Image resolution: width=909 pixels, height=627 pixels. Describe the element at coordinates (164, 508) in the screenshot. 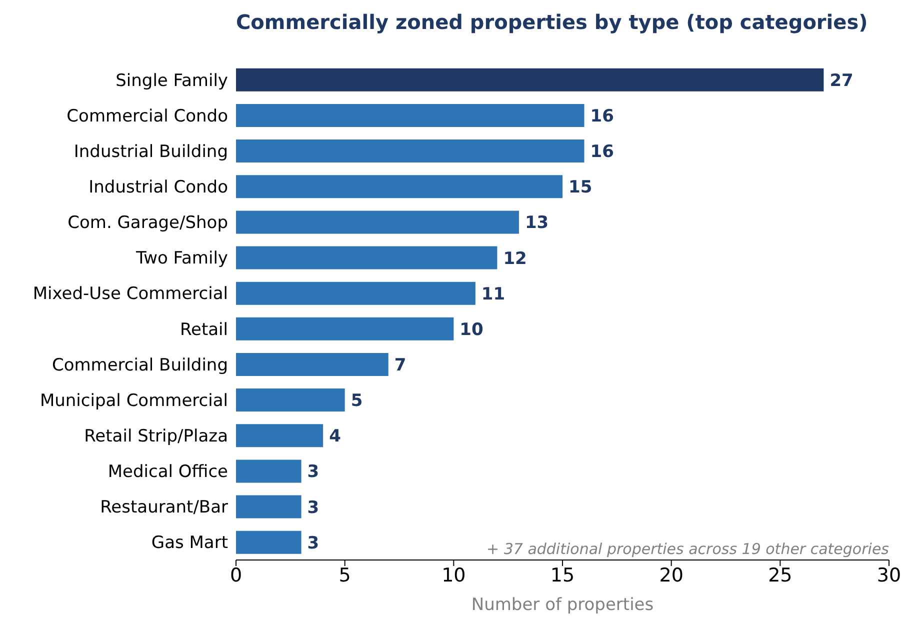

I see `y-tick-label: Restaurant/Bar` at that location.